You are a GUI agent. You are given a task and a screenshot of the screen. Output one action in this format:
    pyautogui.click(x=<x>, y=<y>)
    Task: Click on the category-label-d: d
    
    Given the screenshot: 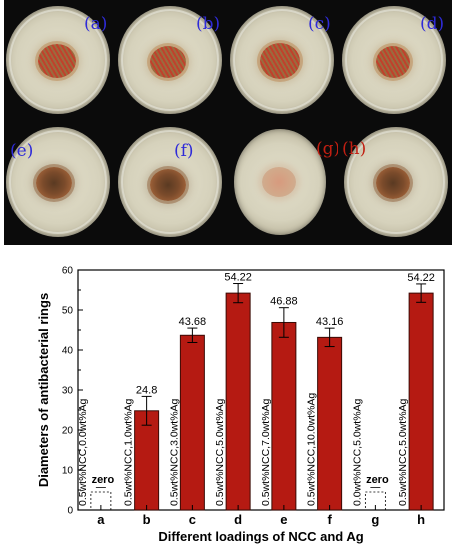 What is the action you would take?
    pyautogui.click(x=238, y=519)
    